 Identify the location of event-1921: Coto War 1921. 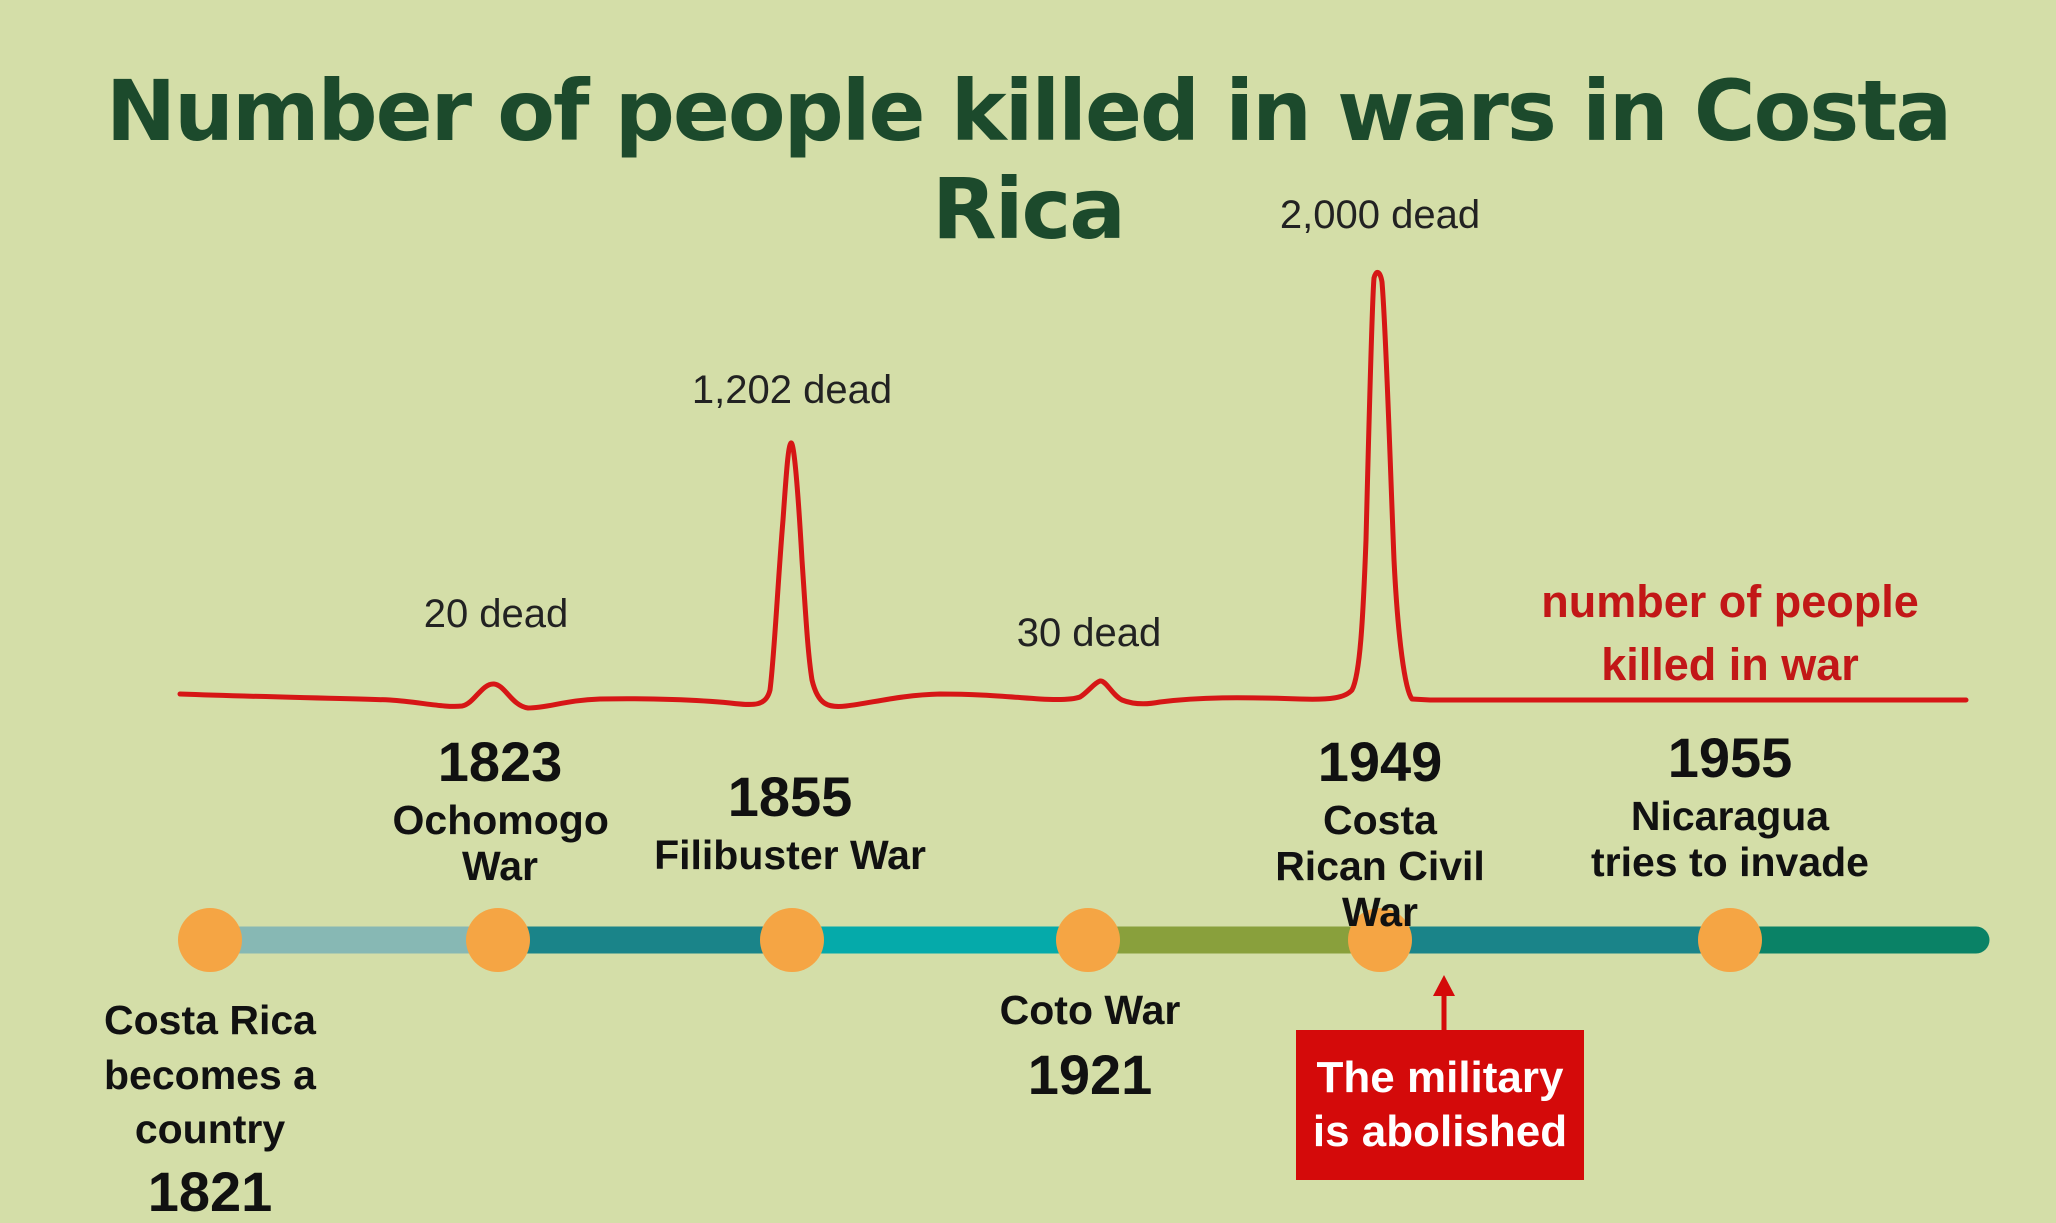
(1090, 1047).